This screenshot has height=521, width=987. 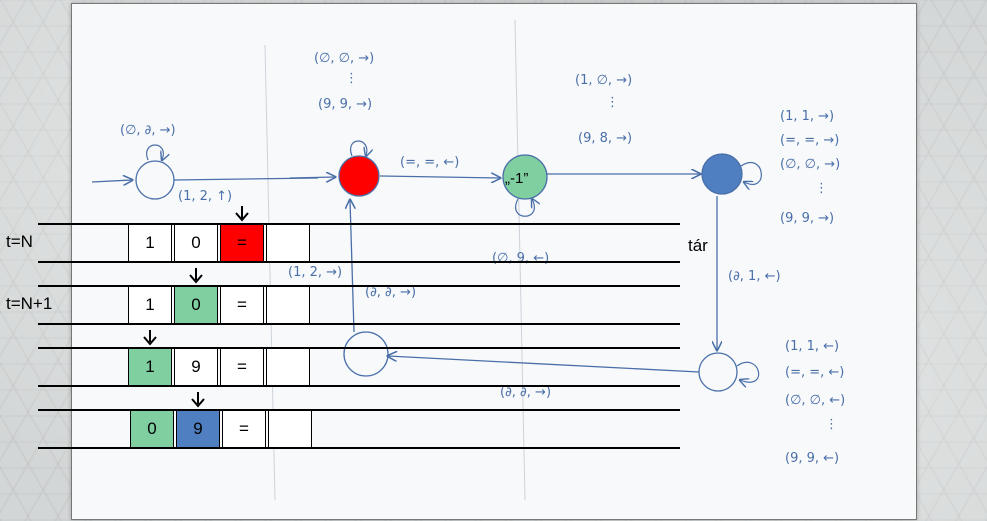 I want to click on green-to-blue-bottom: (9, 8, →), so click(x=605, y=138).